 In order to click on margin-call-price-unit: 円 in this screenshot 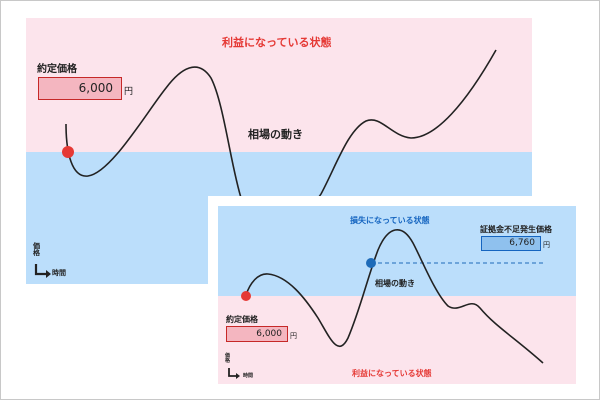, I will do `click(546, 245)`.